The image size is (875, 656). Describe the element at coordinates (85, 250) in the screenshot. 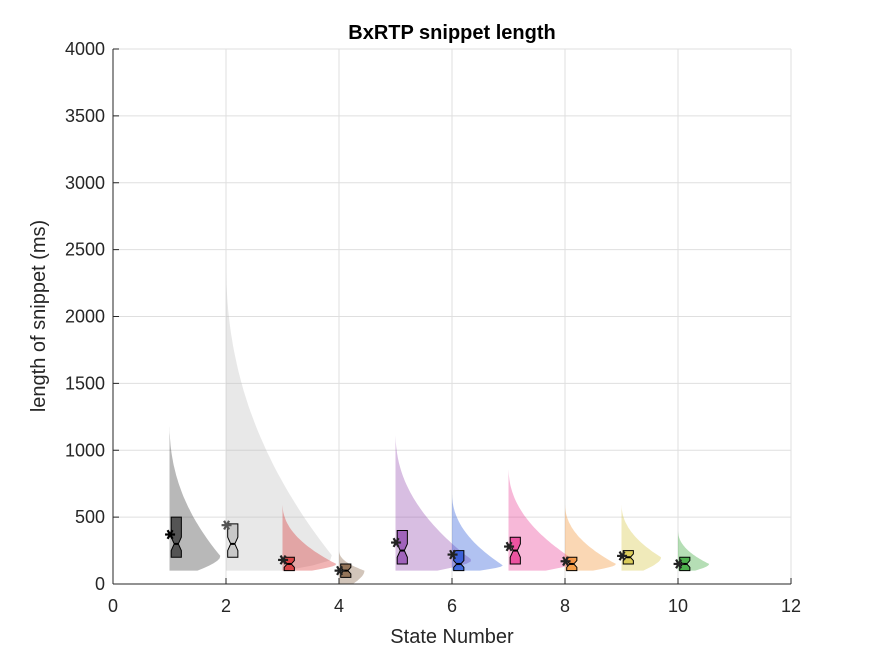

I see `y-tick-label: 2500` at that location.